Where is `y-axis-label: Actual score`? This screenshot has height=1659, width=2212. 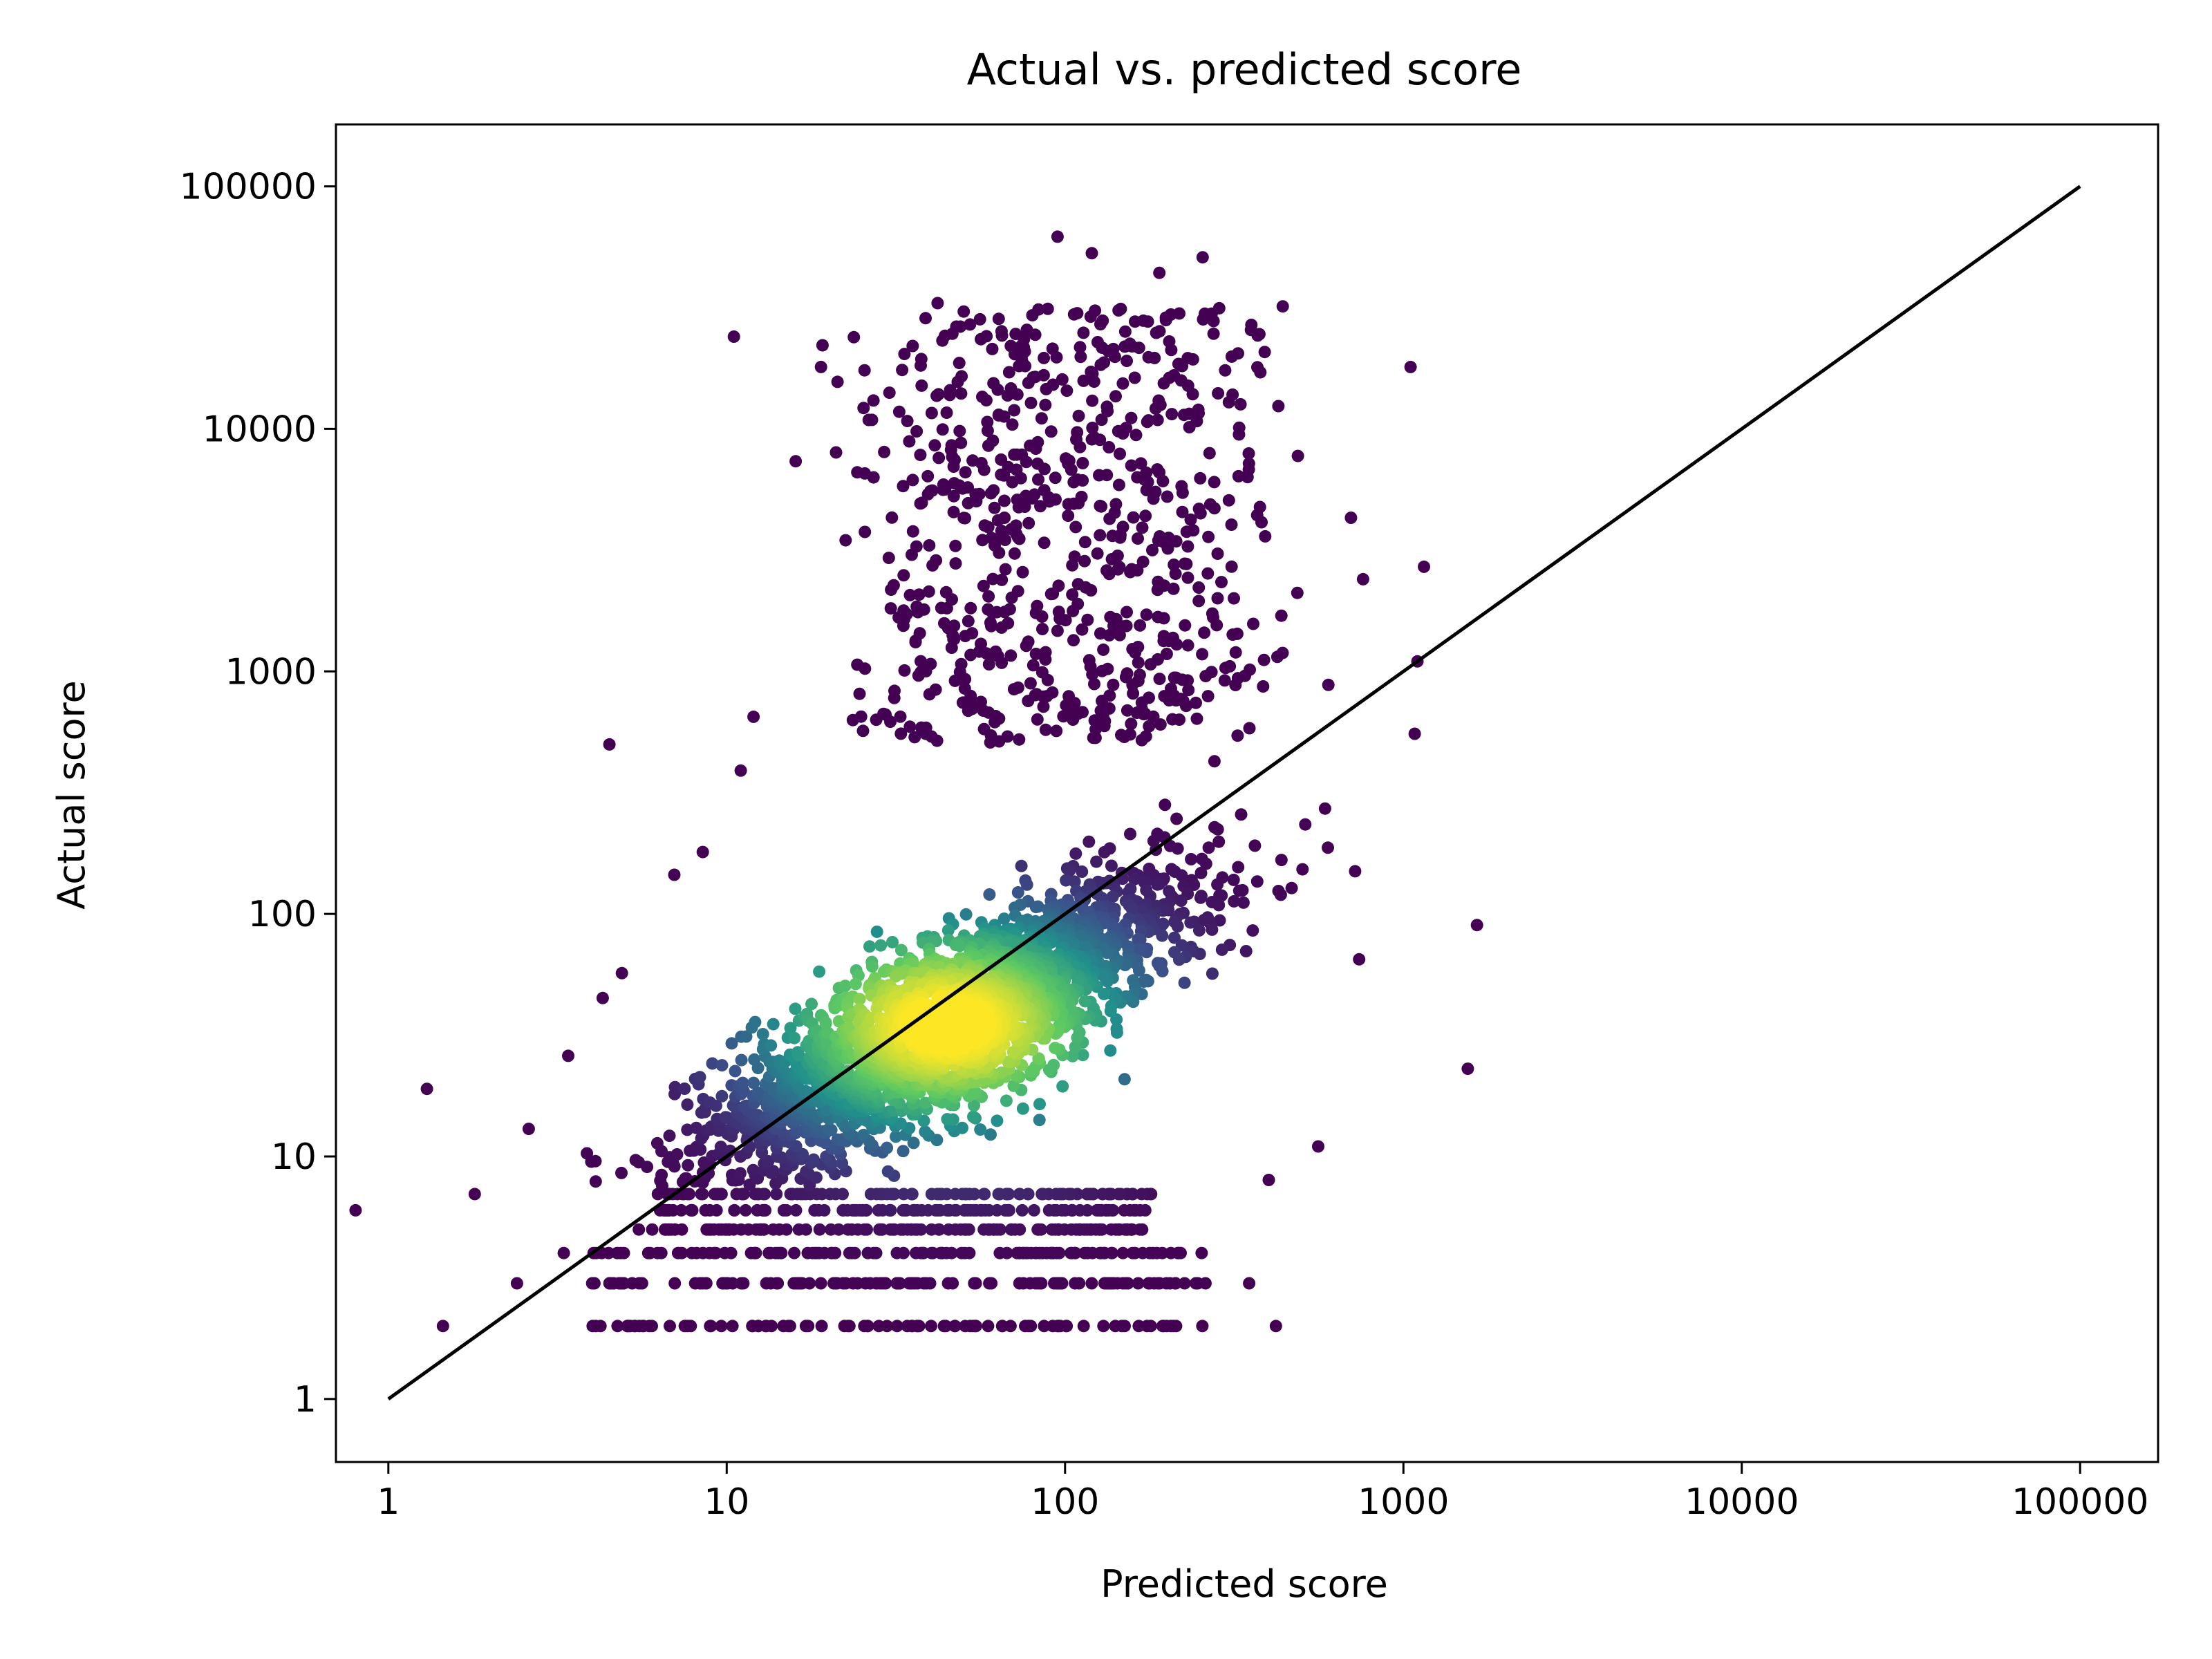 y-axis-label: Actual score is located at coordinates (71, 794).